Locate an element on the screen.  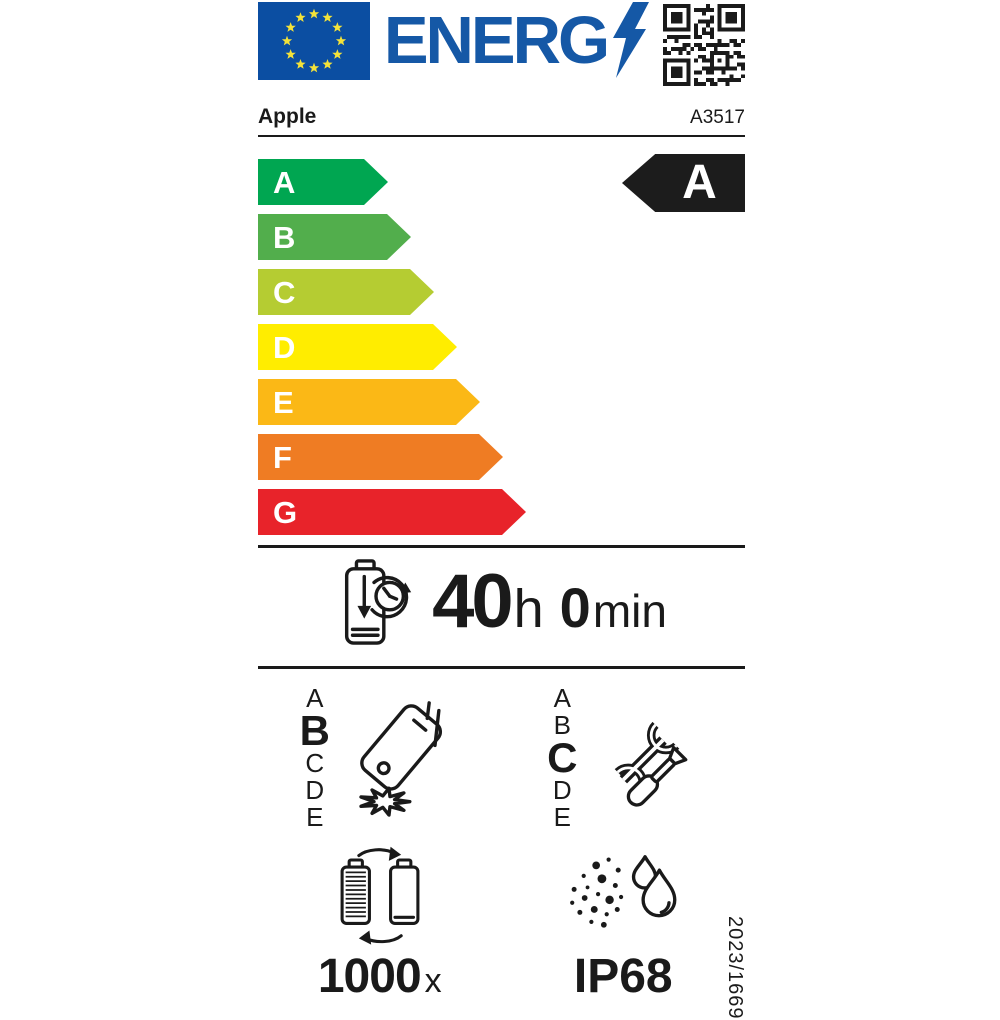
energy-logo-text: ENERG is located at coordinates (496, 40).